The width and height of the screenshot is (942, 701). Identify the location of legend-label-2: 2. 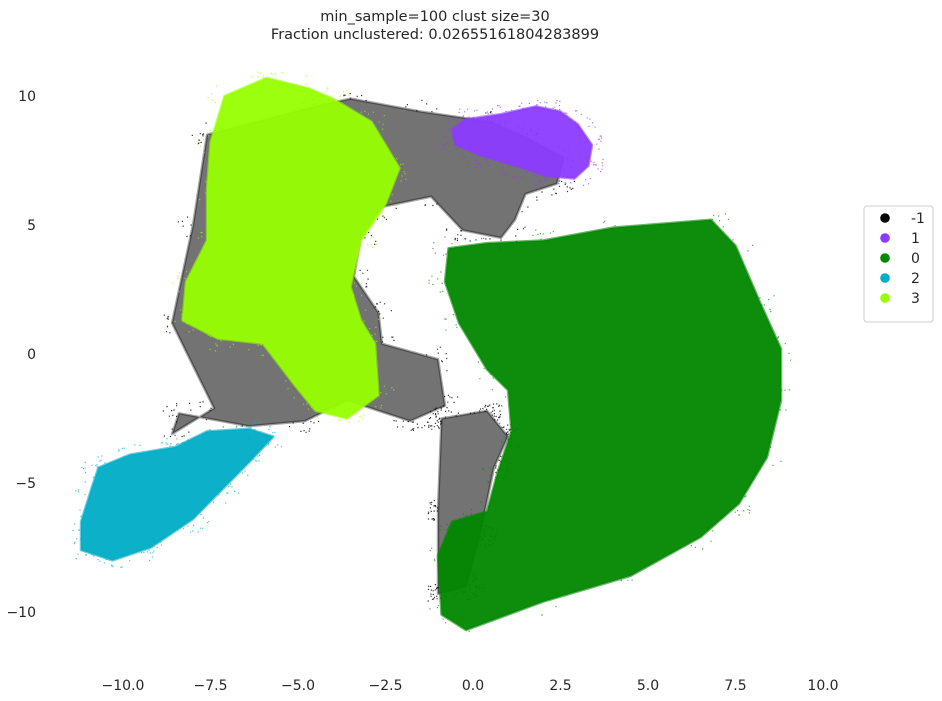
(915, 279).